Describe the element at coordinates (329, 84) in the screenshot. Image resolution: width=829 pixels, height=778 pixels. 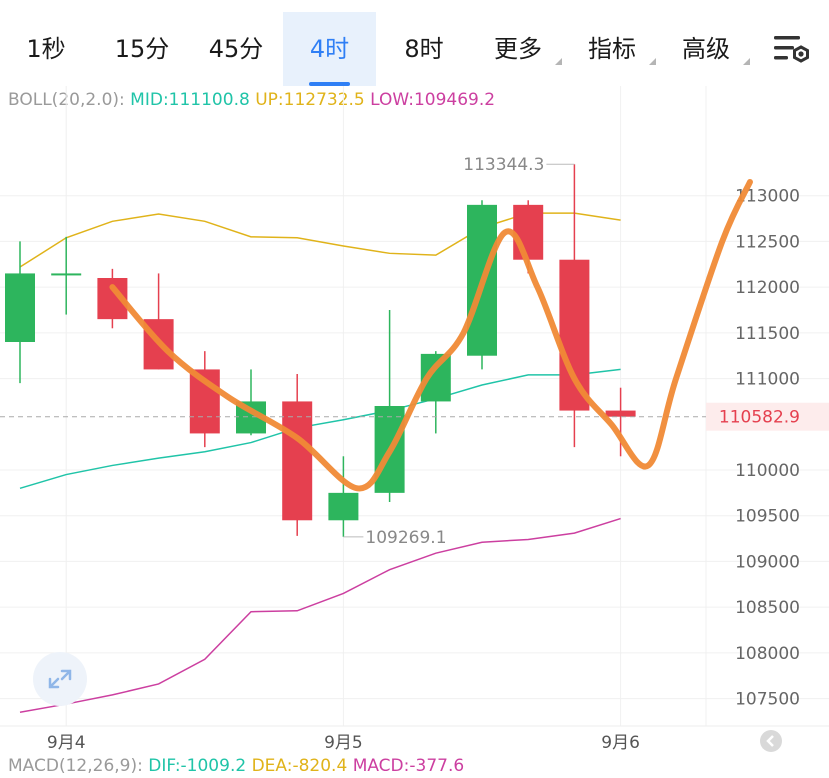
I see `active-tab-indicator` at that location.